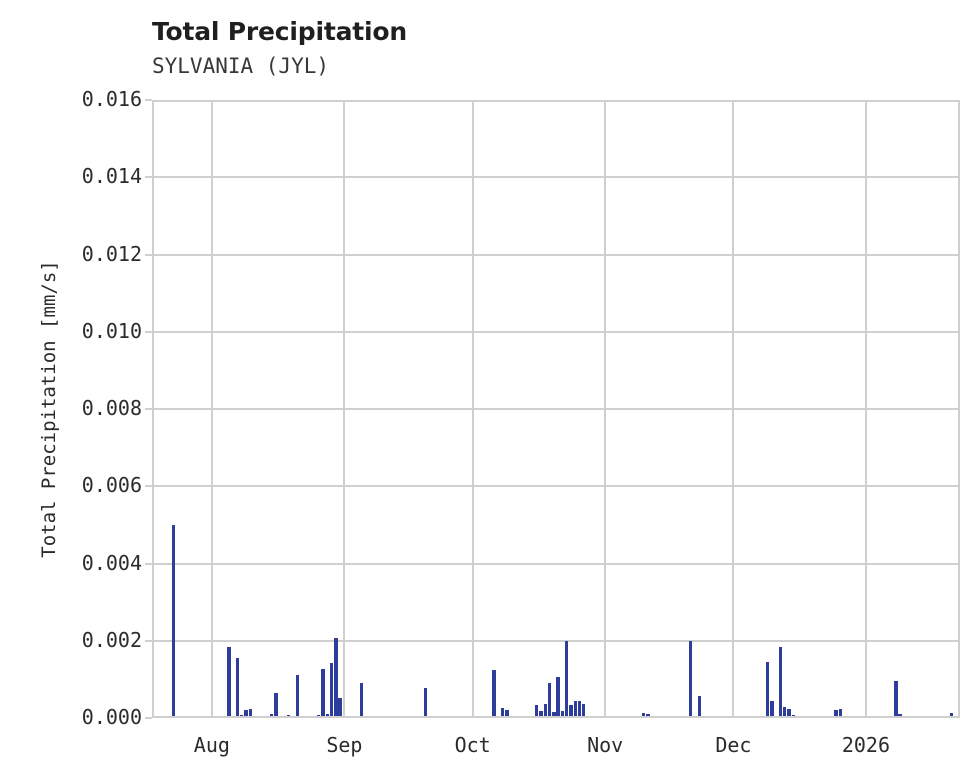  Describe the element at coordinates (111, 485) in the screenshot. I see `y-tick-label: 0.006` at that location.